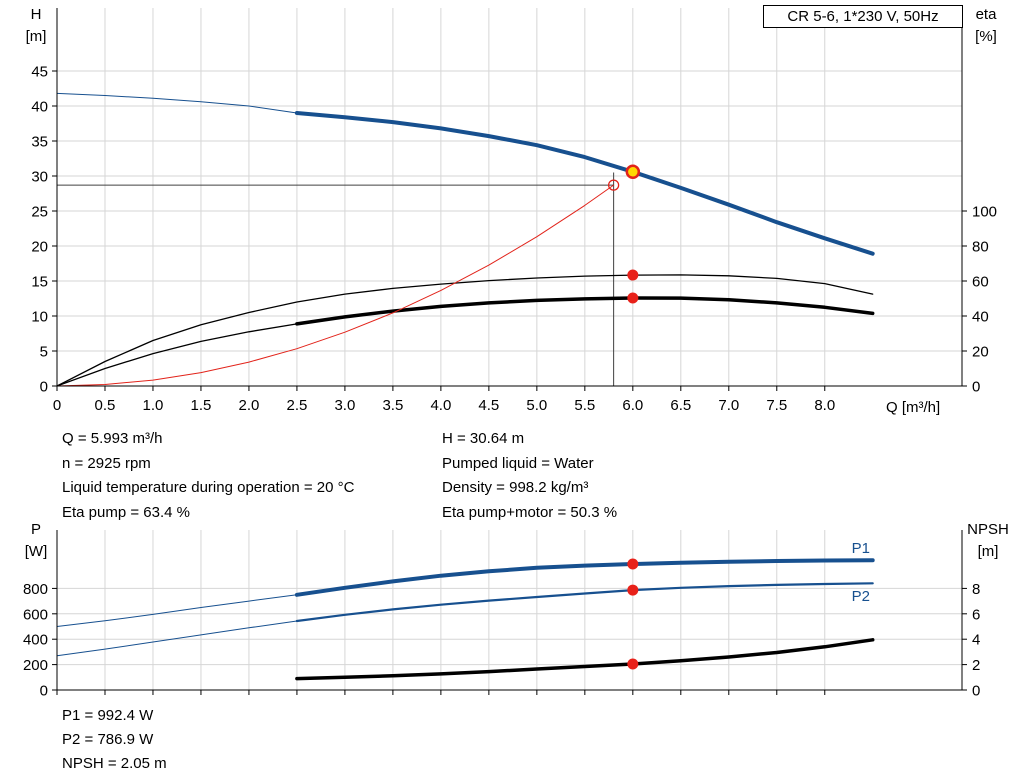  What do you see at coordinates (515, 487) in the screenshot?
I see `info-density: Density = 998.2 kg/m³` at bounding box center [515, 487].